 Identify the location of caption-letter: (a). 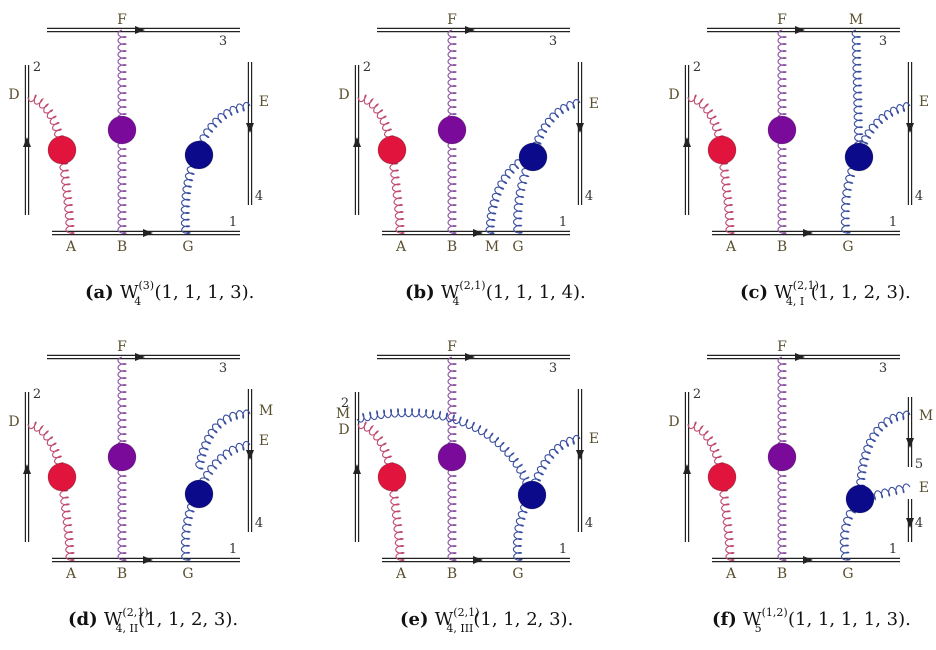
(102, 292).